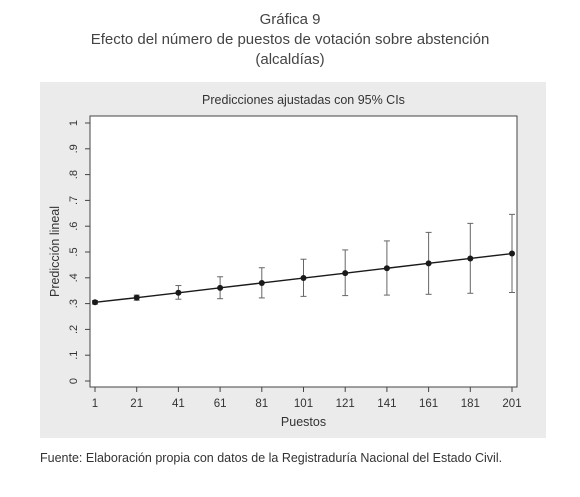 This screenshot has width=580, height=497. What do you see at coordinates (386, 404) in the screenshot?
I see `x-tick-label: 141` at bounding box center [386, 404].